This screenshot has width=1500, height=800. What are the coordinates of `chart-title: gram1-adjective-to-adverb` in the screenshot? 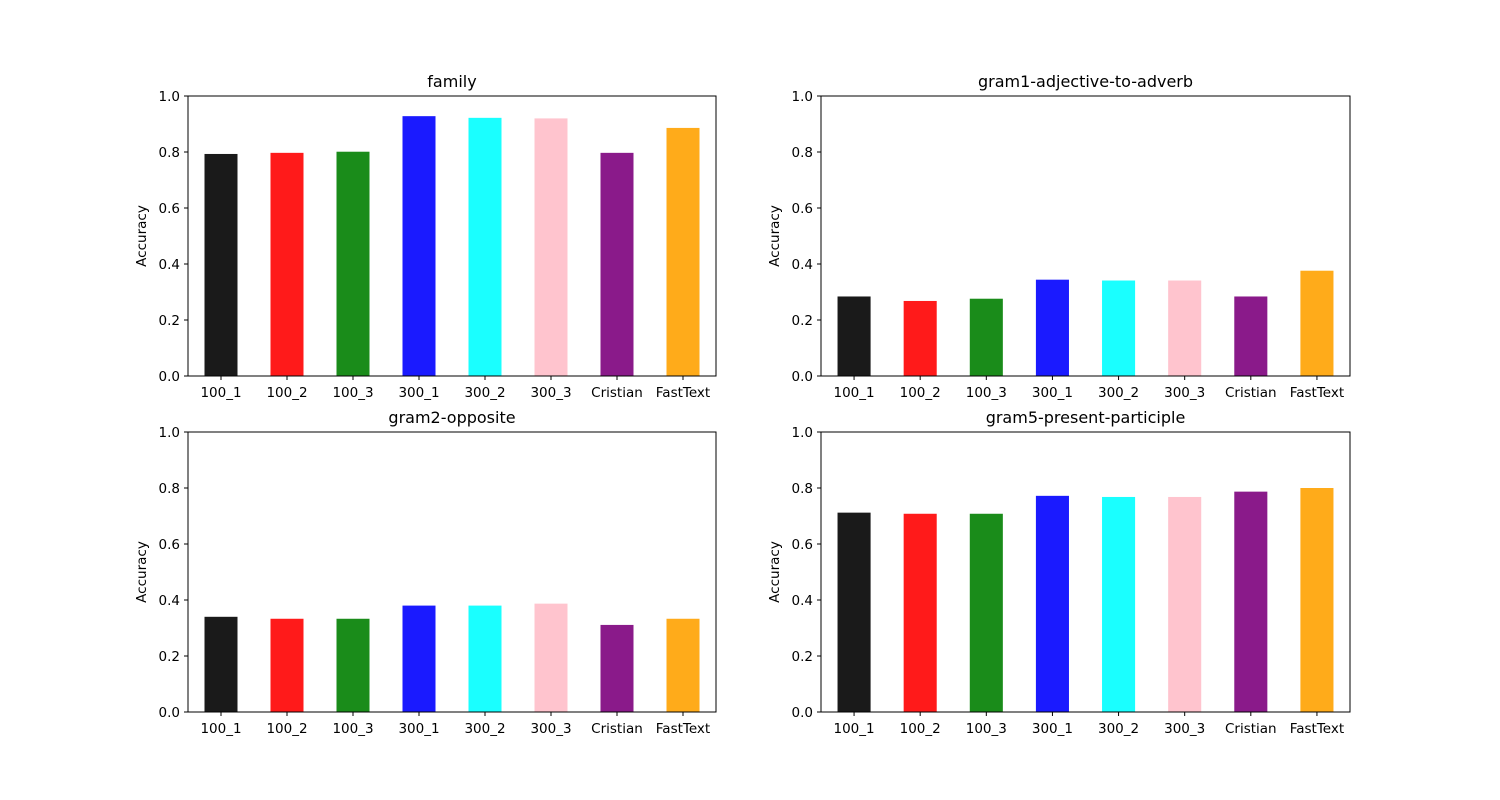 It's located at (1085, 81).